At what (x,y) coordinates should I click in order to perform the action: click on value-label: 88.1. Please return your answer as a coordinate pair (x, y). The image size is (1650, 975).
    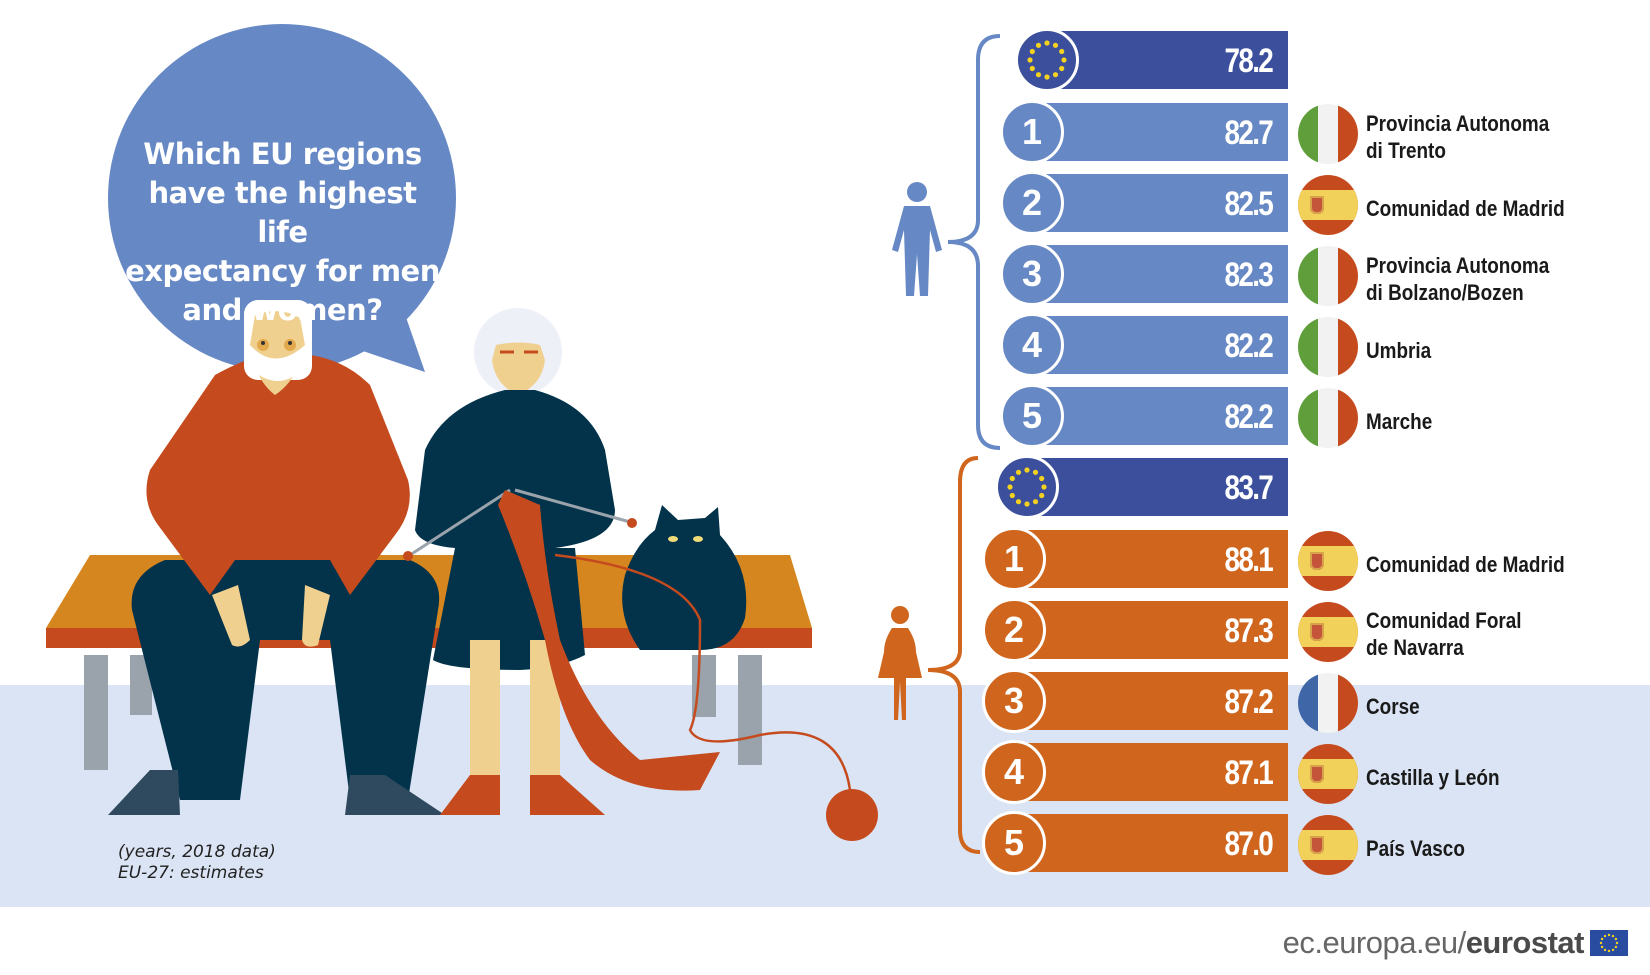
    Looking at the image, I should click on (1248, 560).